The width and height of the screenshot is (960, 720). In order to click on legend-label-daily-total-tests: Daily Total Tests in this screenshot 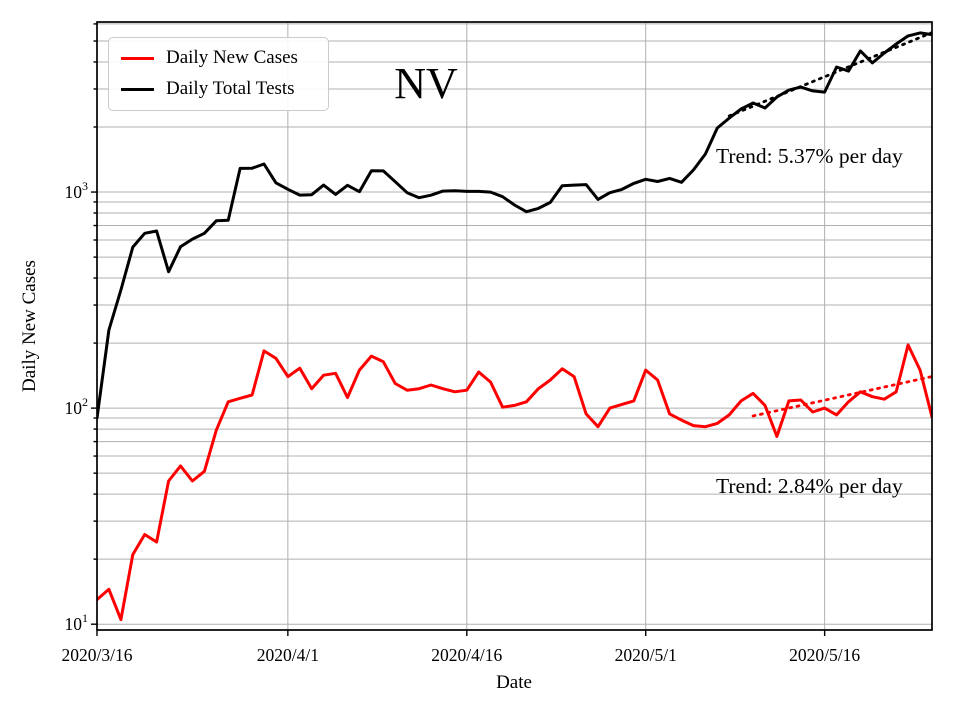, I will do `click(230, 88)`.